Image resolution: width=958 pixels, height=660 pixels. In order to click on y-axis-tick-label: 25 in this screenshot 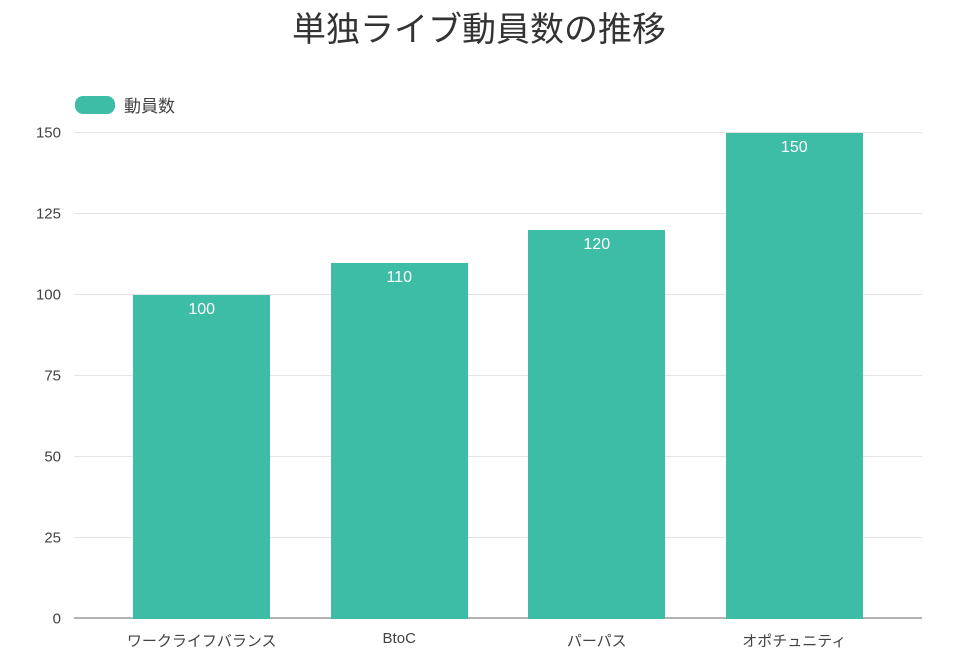, I will do `click(52, 538)`.